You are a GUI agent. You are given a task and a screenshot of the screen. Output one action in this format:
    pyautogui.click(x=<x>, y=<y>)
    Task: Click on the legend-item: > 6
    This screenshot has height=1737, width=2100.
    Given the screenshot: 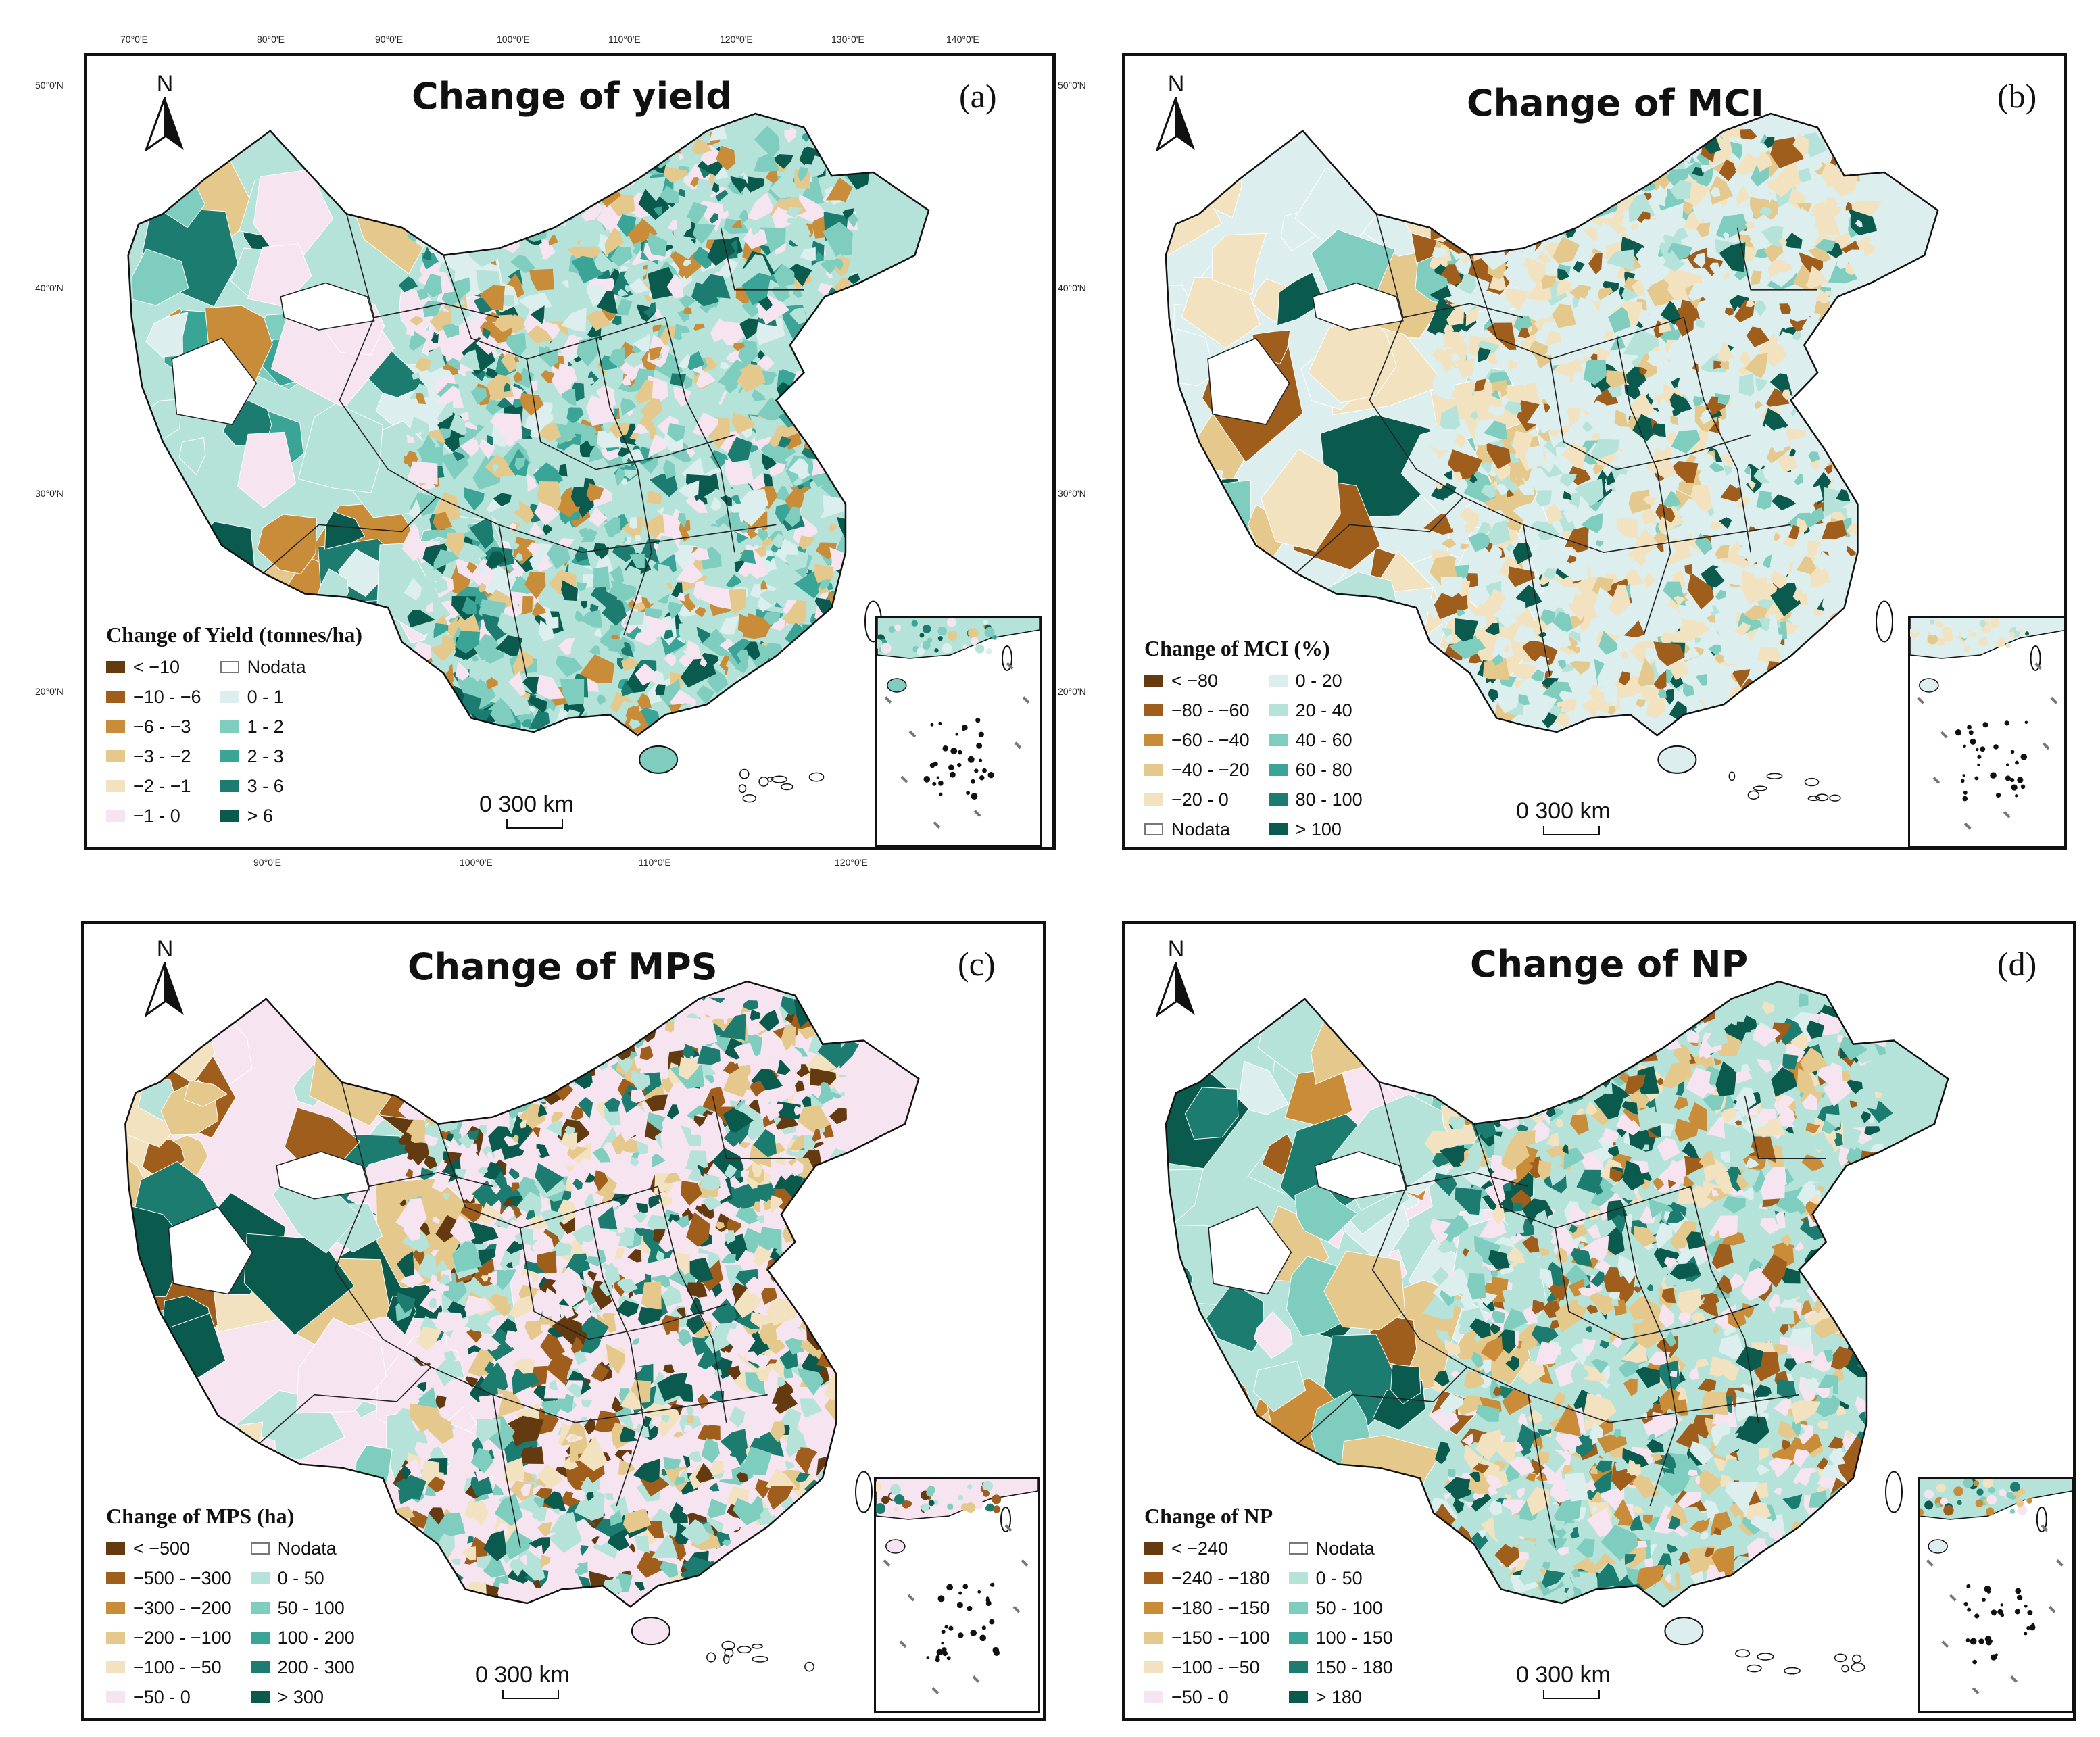 What is the action you would take?
    pyautogui.click(x=263, y=816)
    